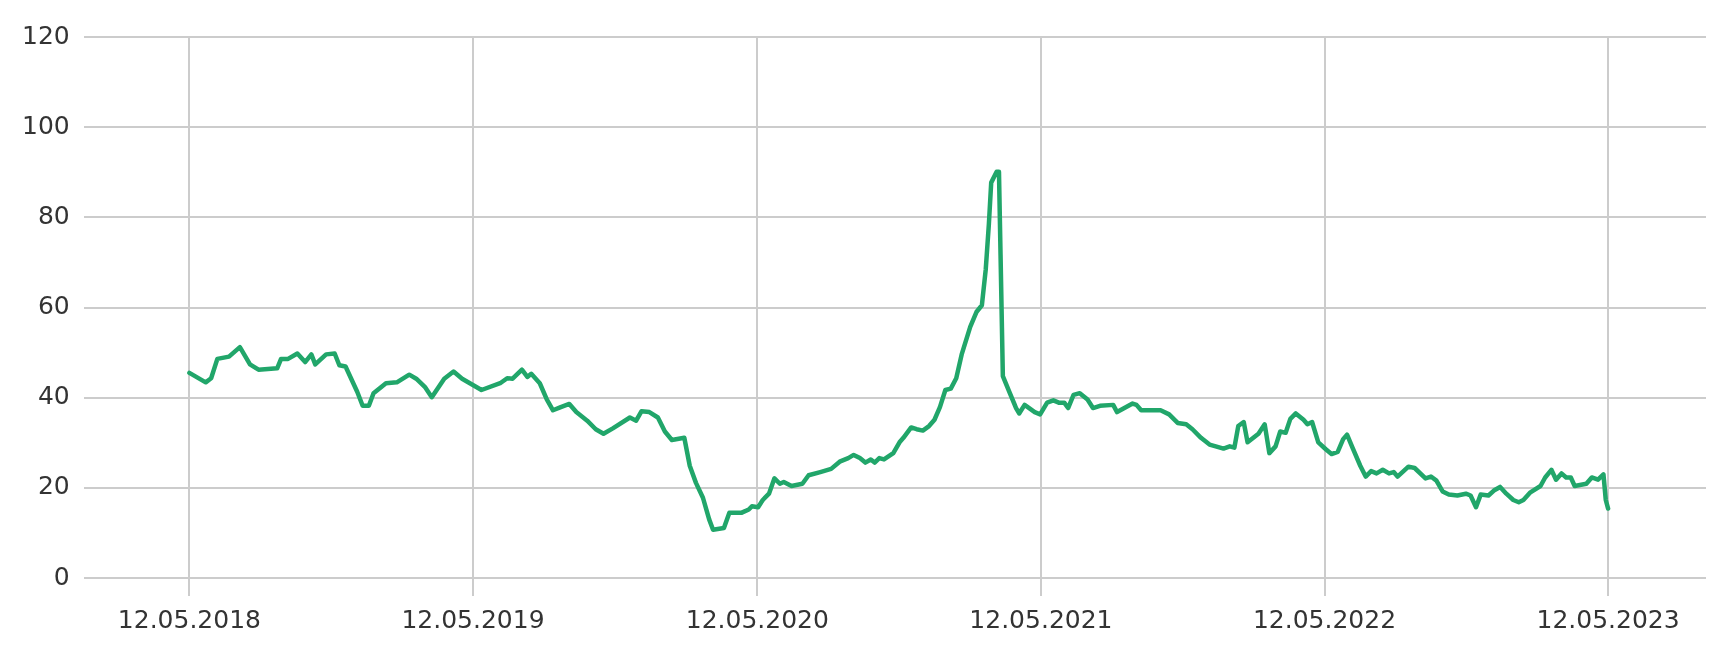 The image size is (1718, 658). Describe the element at coordinates (1324, 619) in the screenshot. I see `x-tick-label: 12.05.2022` at that location.